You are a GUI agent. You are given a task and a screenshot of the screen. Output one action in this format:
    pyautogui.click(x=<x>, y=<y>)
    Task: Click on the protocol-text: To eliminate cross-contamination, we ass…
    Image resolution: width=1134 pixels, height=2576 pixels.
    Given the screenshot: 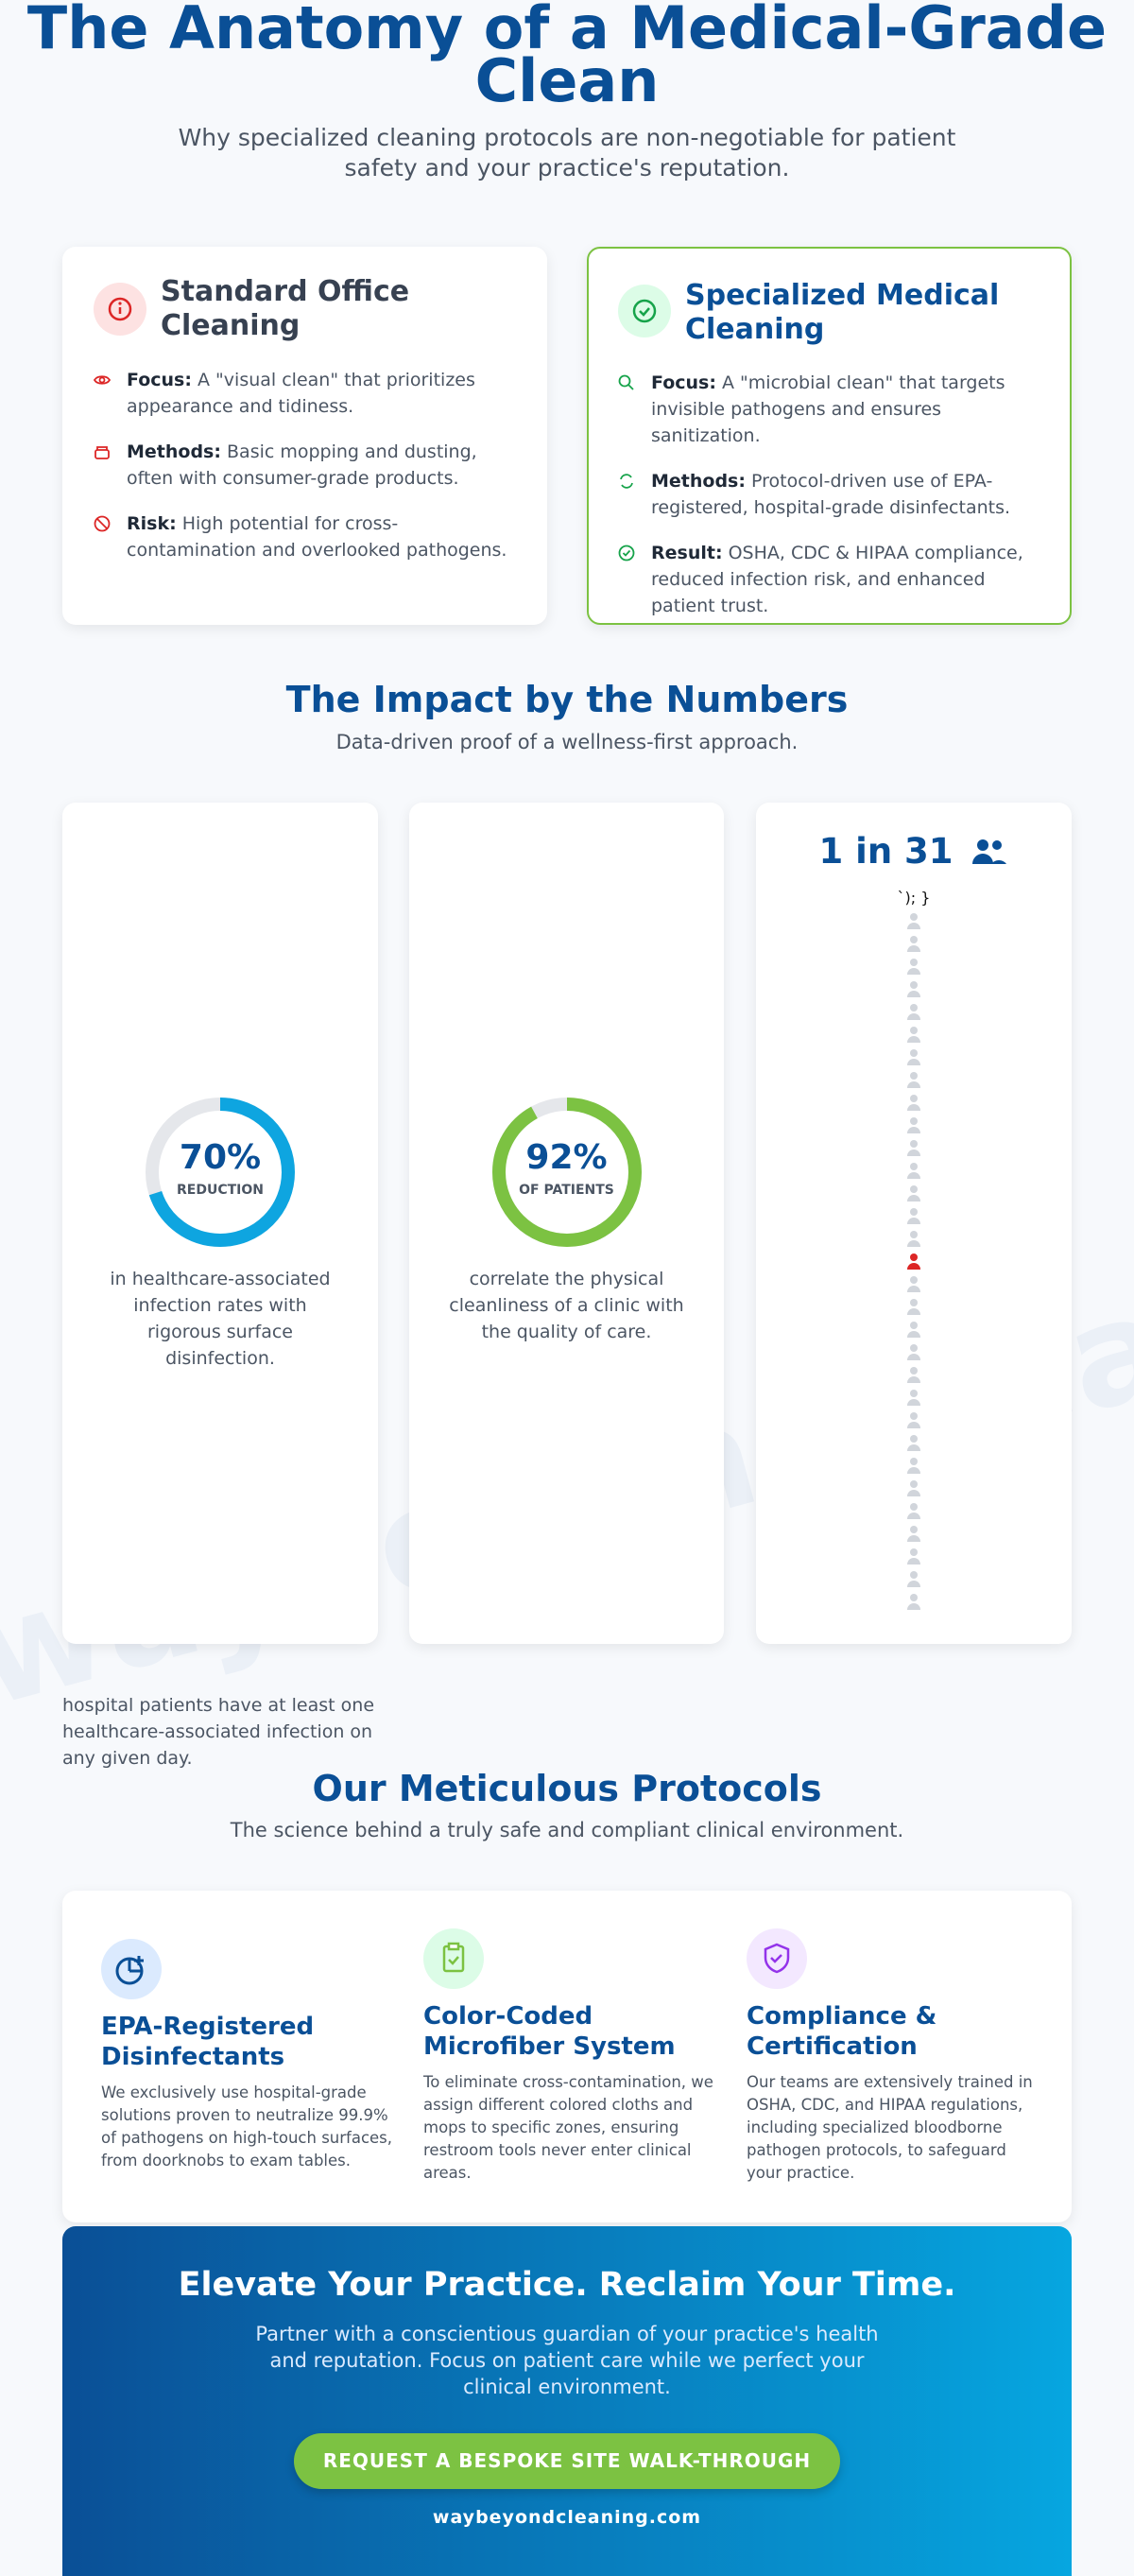 What is the action you would take?
    pyautogui.click(x=568, y=2127)
    